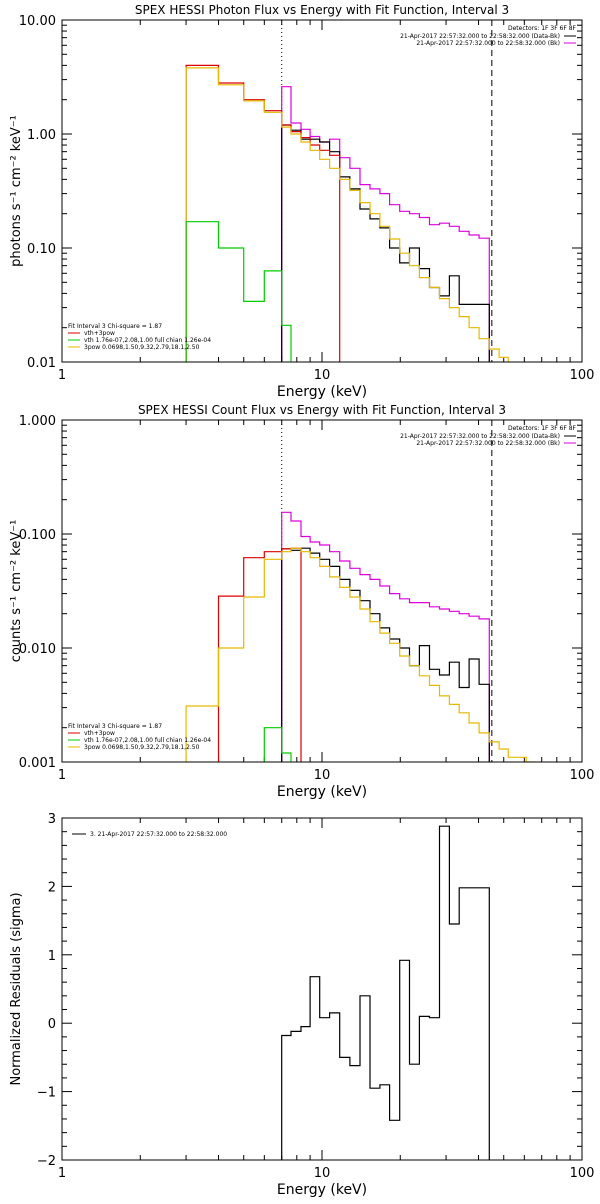  Describe the element at coordinates (16, 191) in the screenshot. I see `y-axis-label: photons s⁻¹ cm⁻² keV⁻¹` at that location.